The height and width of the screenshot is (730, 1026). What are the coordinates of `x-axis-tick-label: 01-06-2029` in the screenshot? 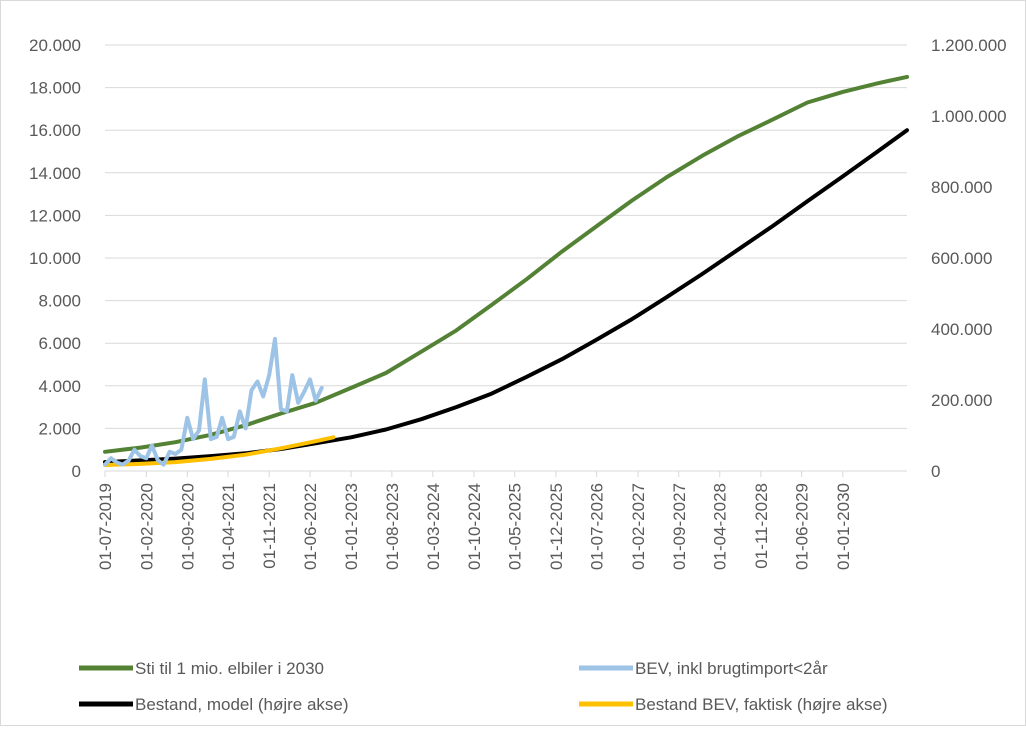 It's located at (802, 526).